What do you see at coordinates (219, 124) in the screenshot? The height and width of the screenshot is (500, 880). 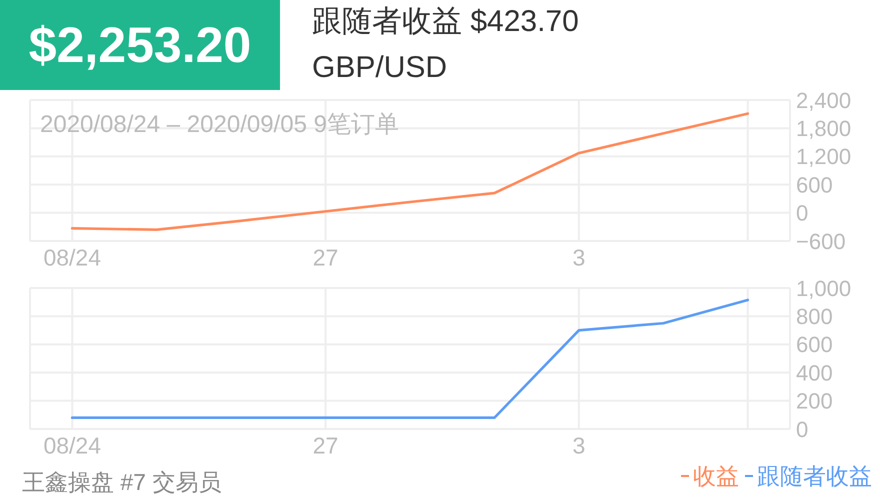 I see `annotation: 2020/08/24 – 2020/09/05 9笔订单` at bounding box center [219, 124].